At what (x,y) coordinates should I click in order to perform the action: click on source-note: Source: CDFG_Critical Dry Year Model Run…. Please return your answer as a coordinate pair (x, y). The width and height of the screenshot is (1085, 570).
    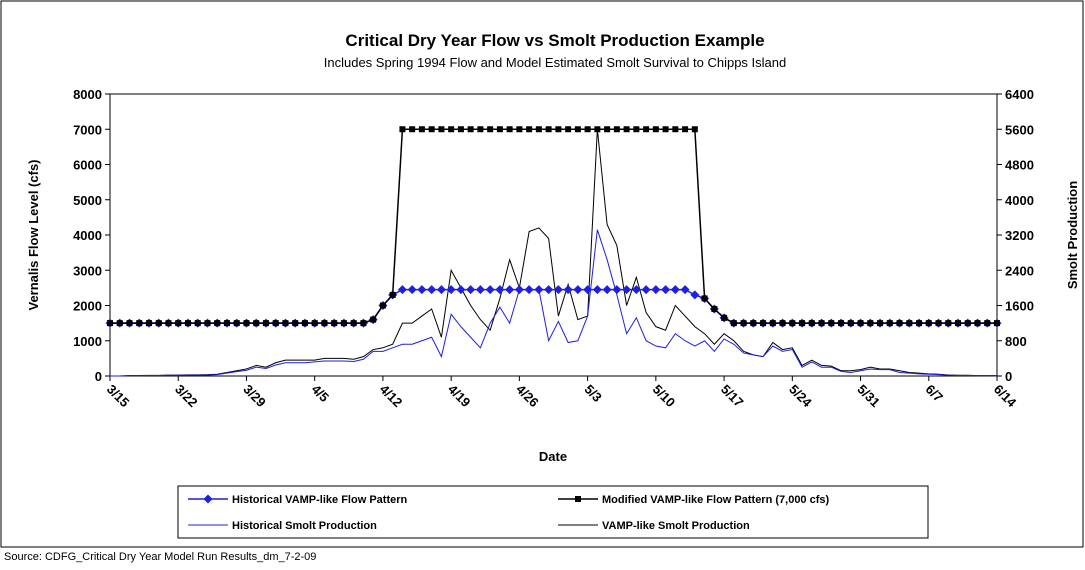
    Looking at the image, I should click on (160, 557).